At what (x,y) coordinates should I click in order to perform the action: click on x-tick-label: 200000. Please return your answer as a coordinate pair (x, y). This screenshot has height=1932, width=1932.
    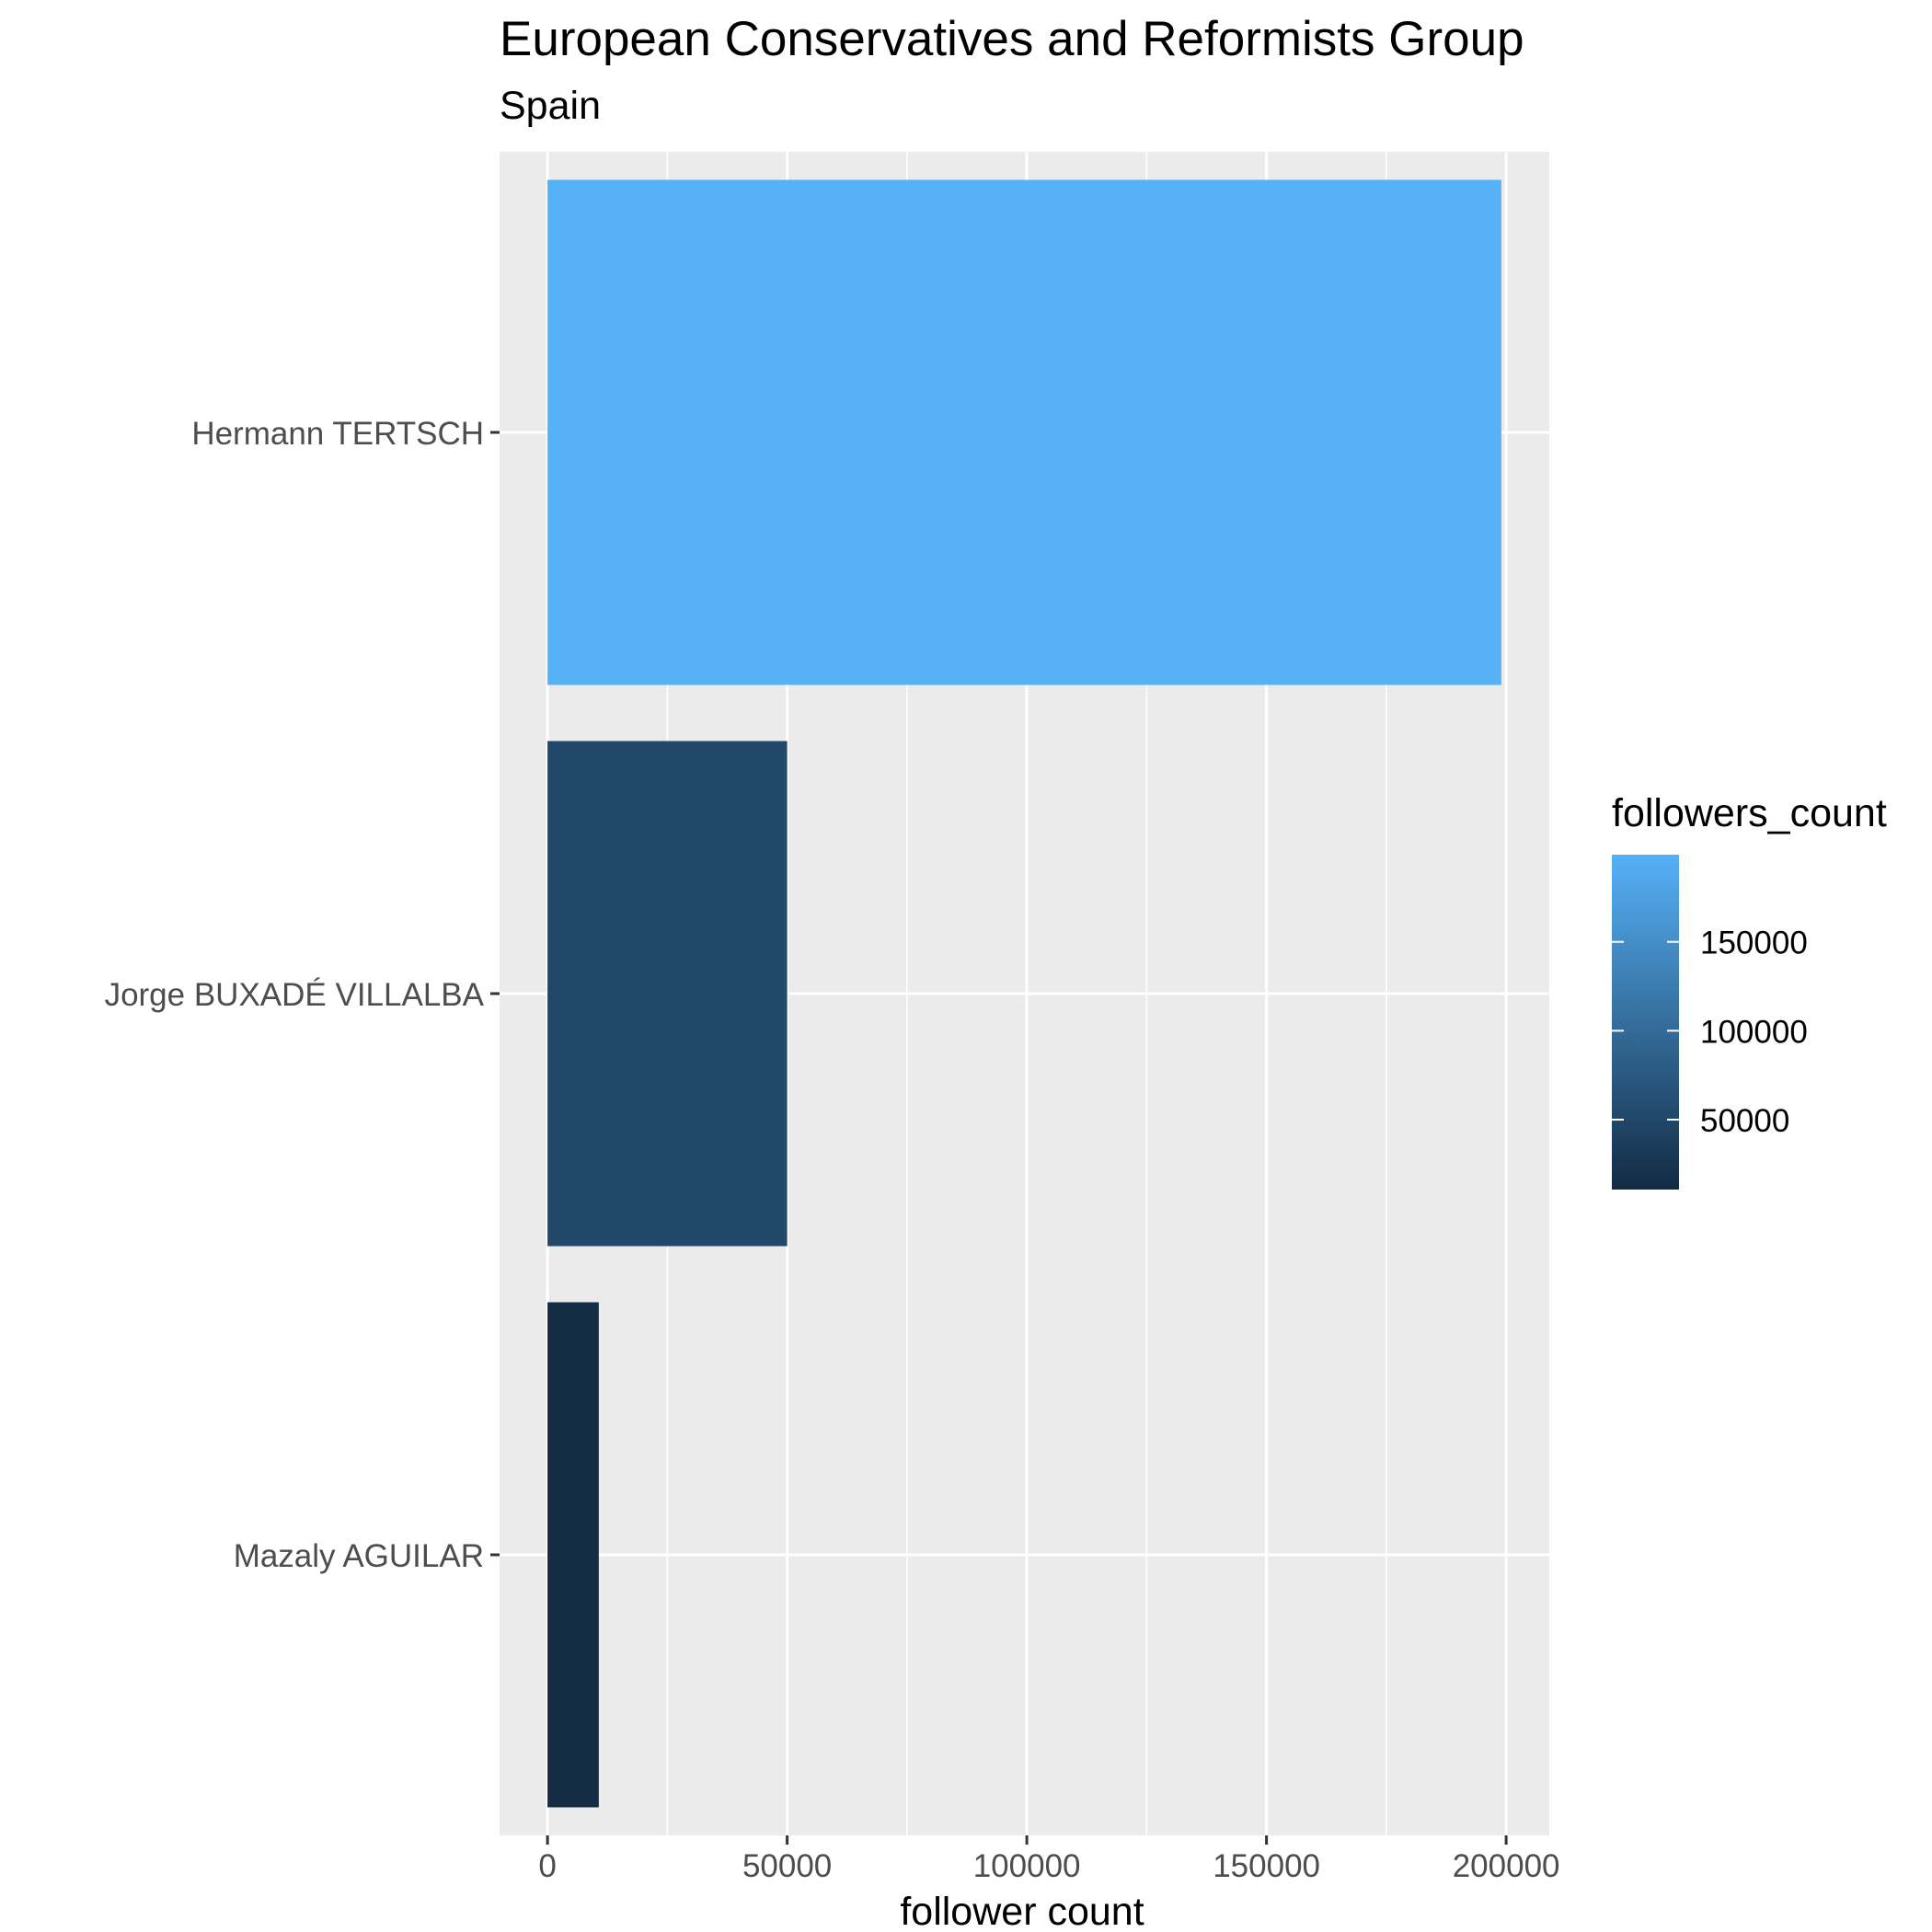
    Looking at the image, I should click on (1506, 1866).